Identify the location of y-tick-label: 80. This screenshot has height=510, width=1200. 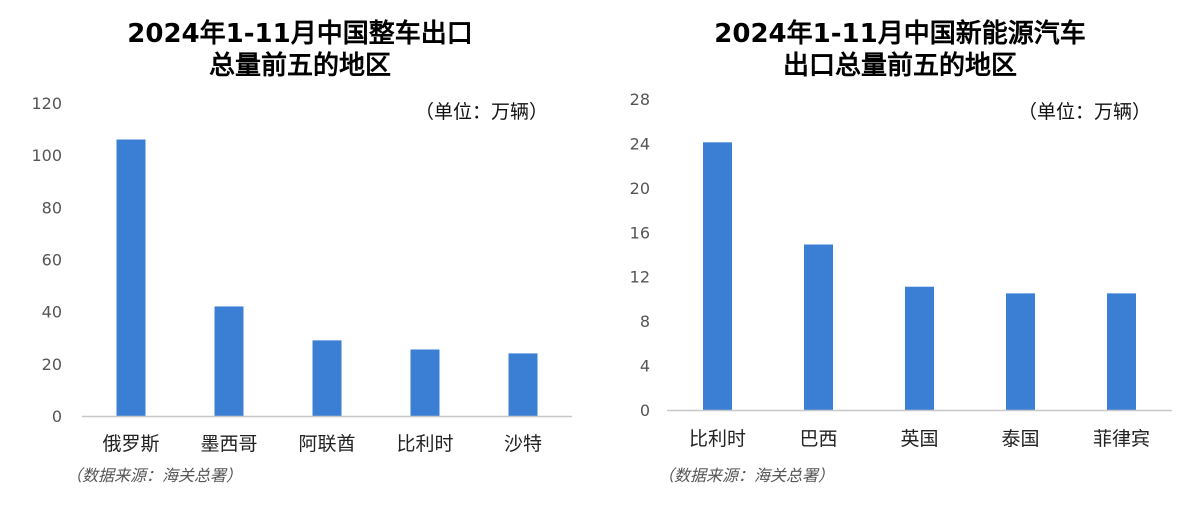
(52, 207).